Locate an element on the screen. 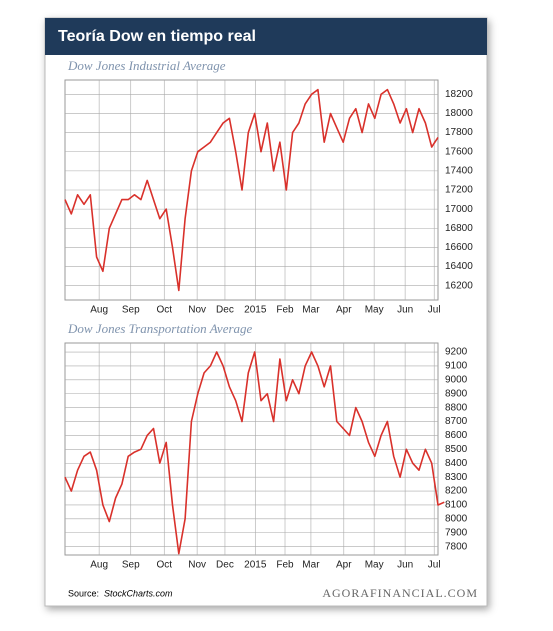 The image size is (553, 631). chart-subtitle: Dow Jones Transportation Average is located at coordinates (160, 328).